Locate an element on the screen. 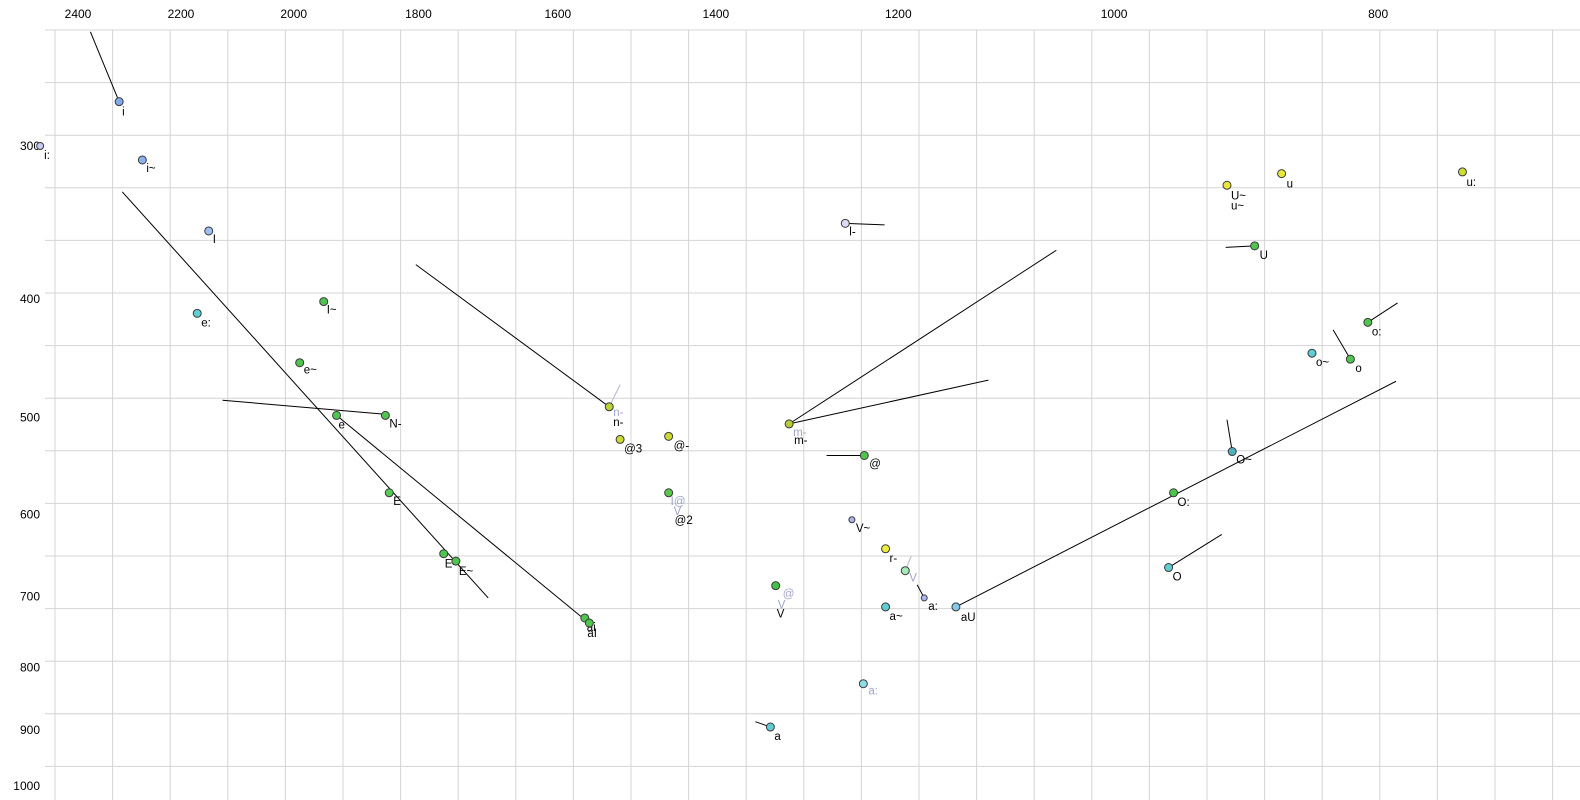  point-label-schwa-r: @- is located at coordinates (682, 446).